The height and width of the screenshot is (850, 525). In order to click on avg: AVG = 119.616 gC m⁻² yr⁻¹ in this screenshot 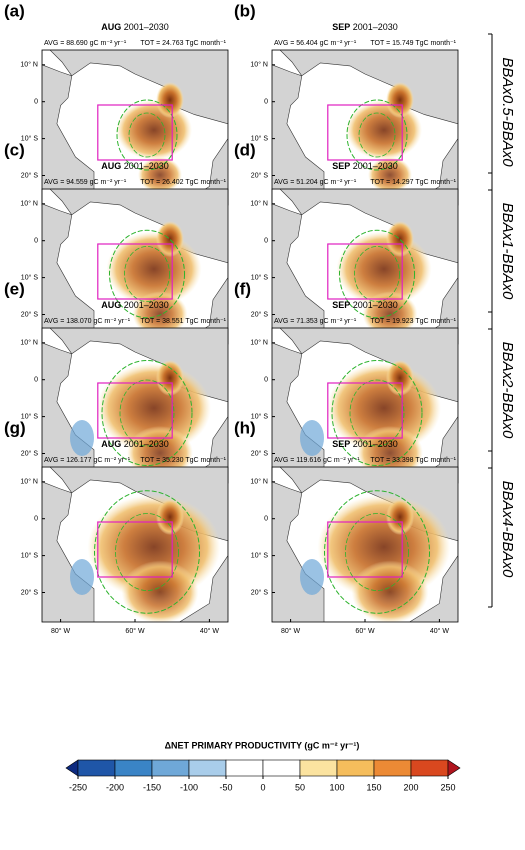, I will do `click(317, 460)`.